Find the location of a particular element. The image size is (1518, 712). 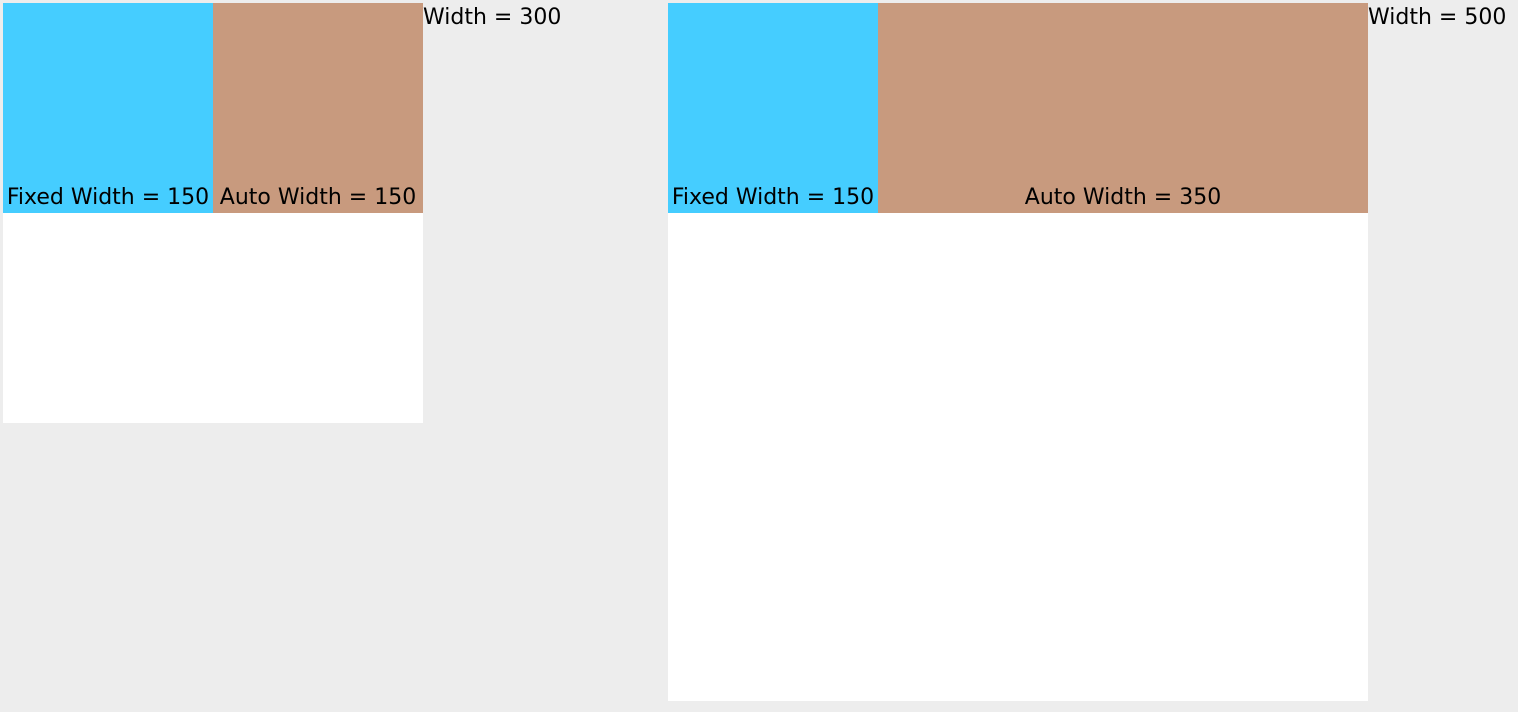

auto-width-cell: Auto Width = 350 is located at coordinates (1123, 108).